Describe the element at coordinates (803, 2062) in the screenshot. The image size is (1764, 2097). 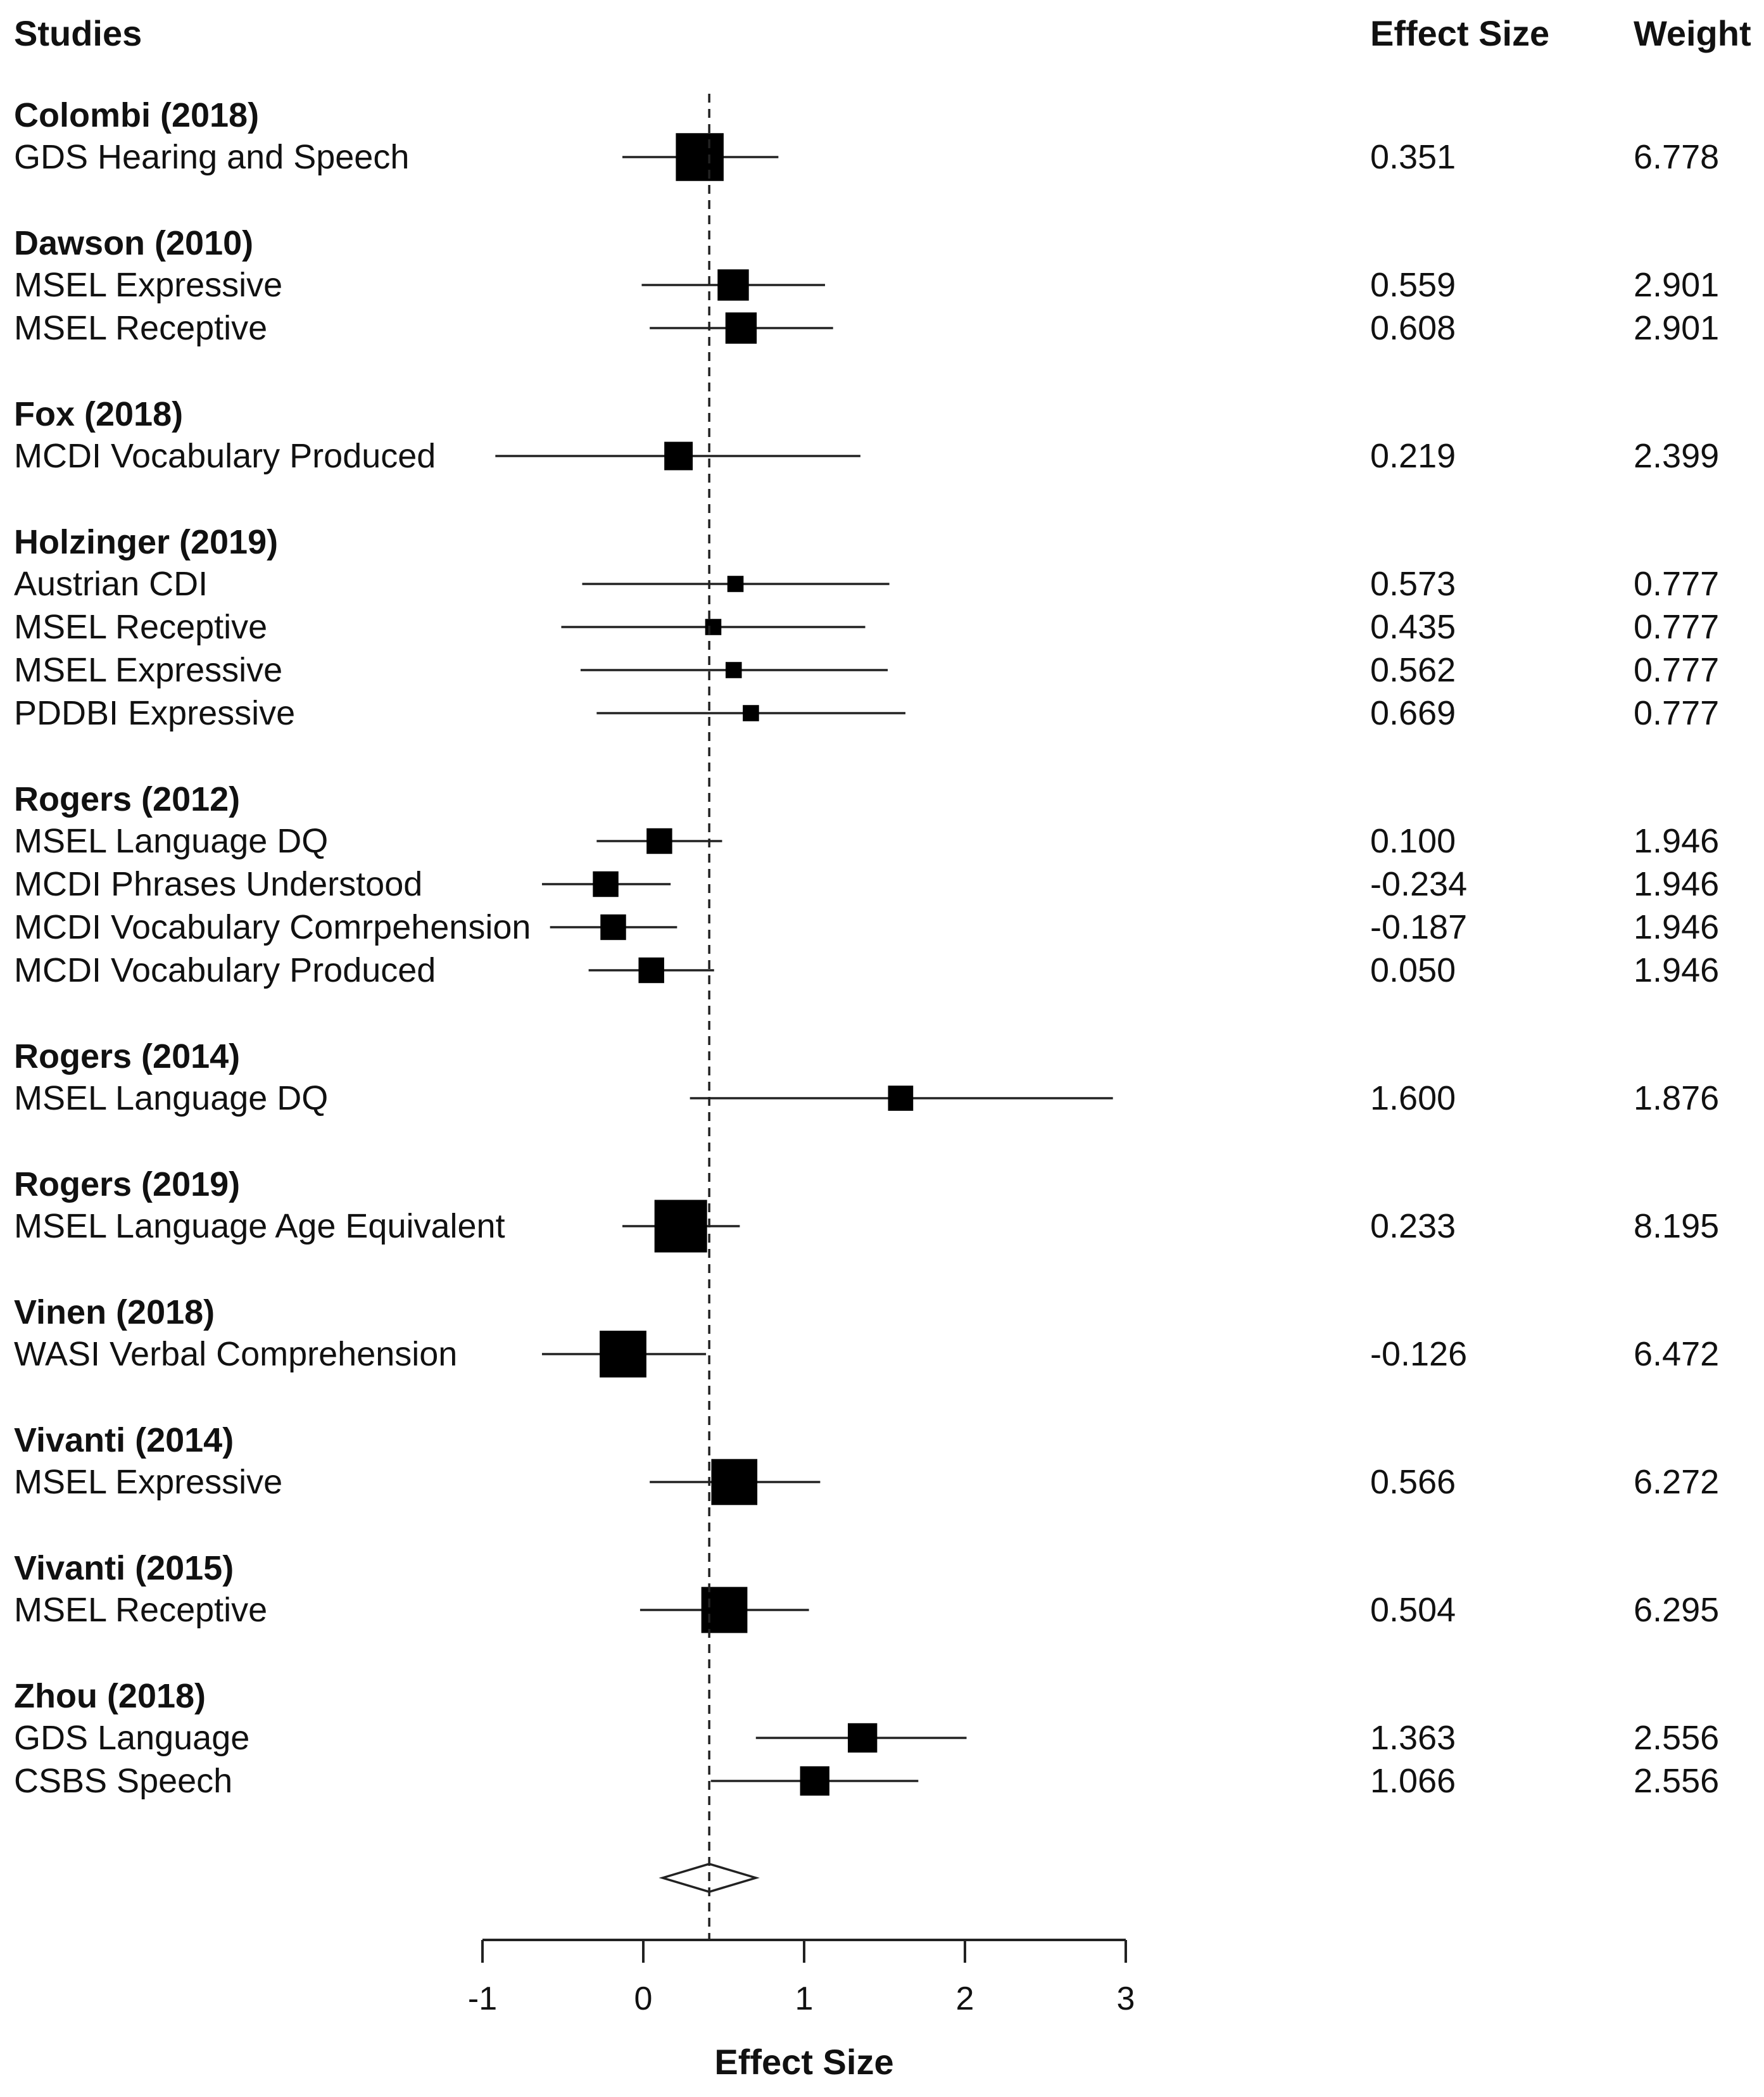
I see `x-axis-title: Effect Size` at that location.